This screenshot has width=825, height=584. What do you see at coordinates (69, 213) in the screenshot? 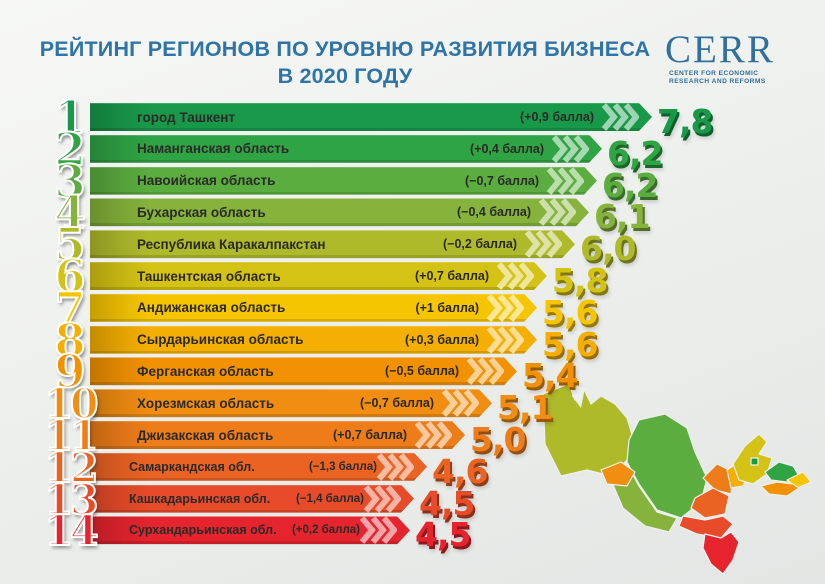
I see `rank-number: 4` at bounding box center [69, 213].